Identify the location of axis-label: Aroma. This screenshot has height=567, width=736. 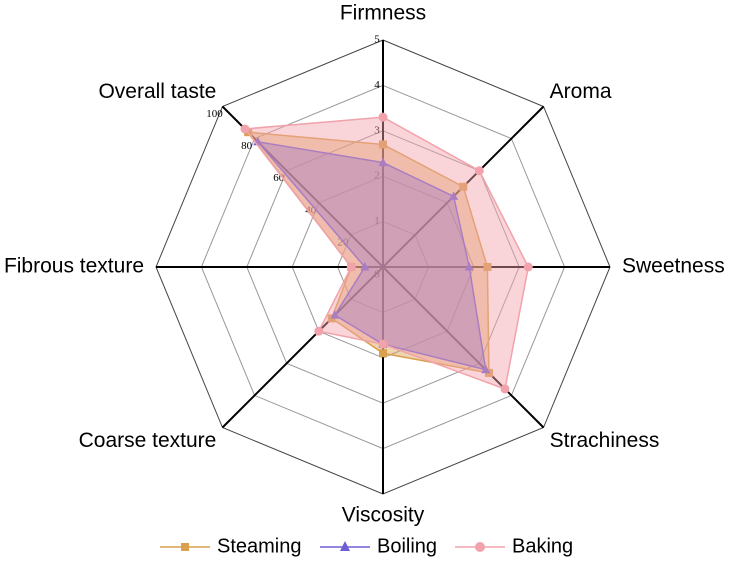
(581, 91).